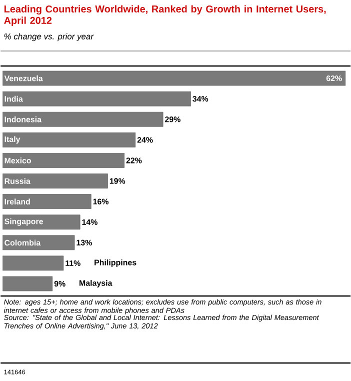 The height and width of the screenshot is (381, 351). I want to click on chart-title: Leading Countries Worldwide, Ranked by Growth in Internet Users, April 2012, so click(165, 15).